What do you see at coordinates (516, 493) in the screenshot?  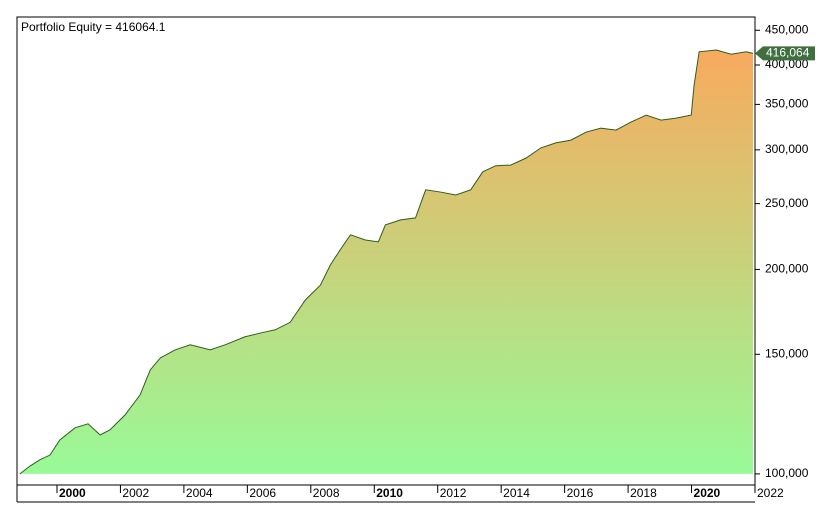 I see `x-tick-label: 2014` at bounding box center [516, 493].